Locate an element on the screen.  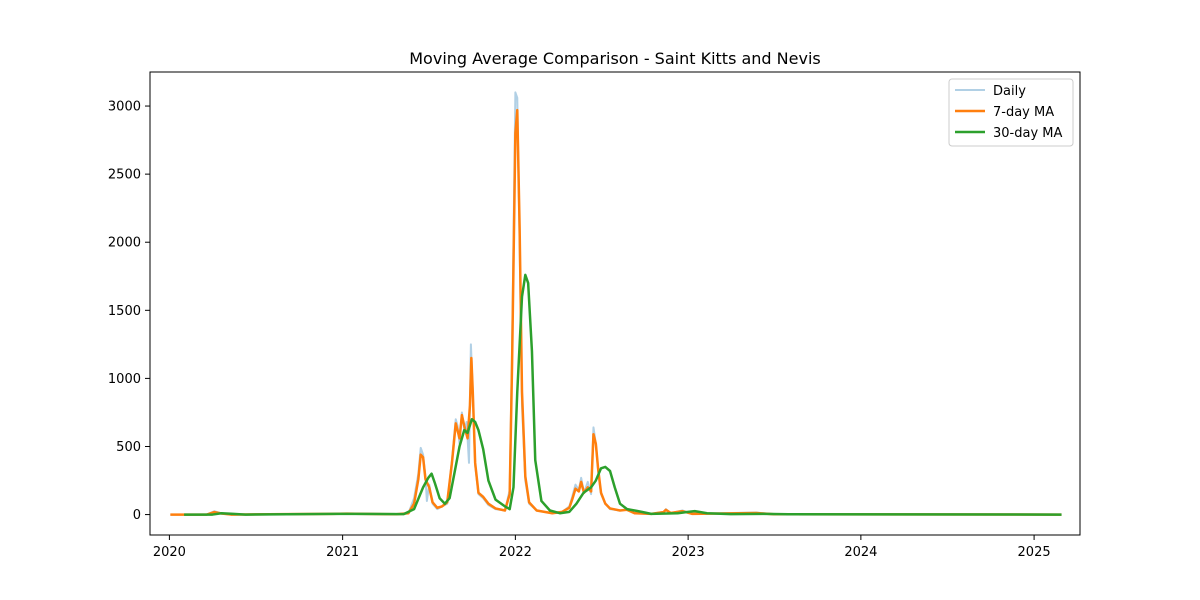
legend: Daily 7-day MA 30-day MA is located at coordinates (1011, 112).